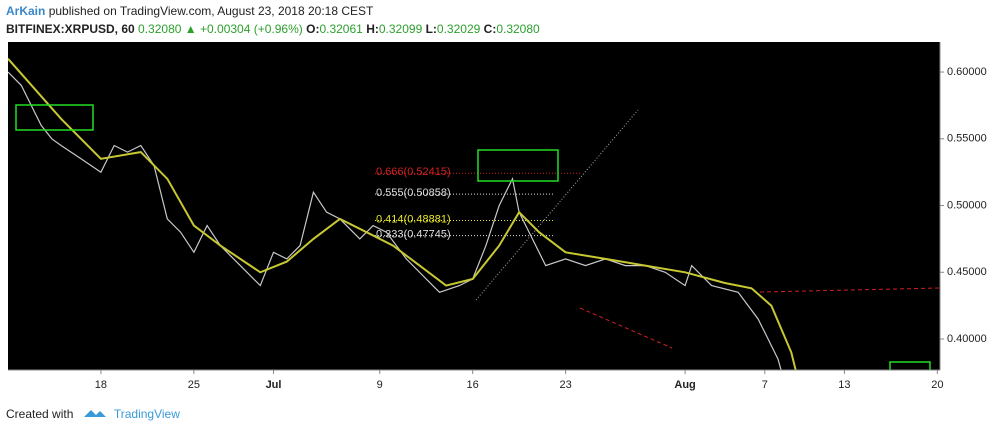 The image size is (1001, 433). What do you see at coordinates (413, 235) in the screenshot?
I see `fib-label: 0.333(0.47745)` at bounding box center [413, 235].